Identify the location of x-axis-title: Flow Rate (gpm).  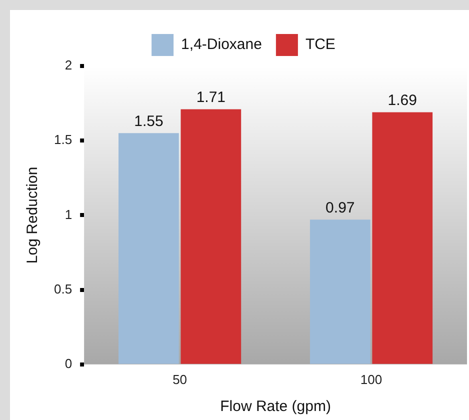
(275, 407).